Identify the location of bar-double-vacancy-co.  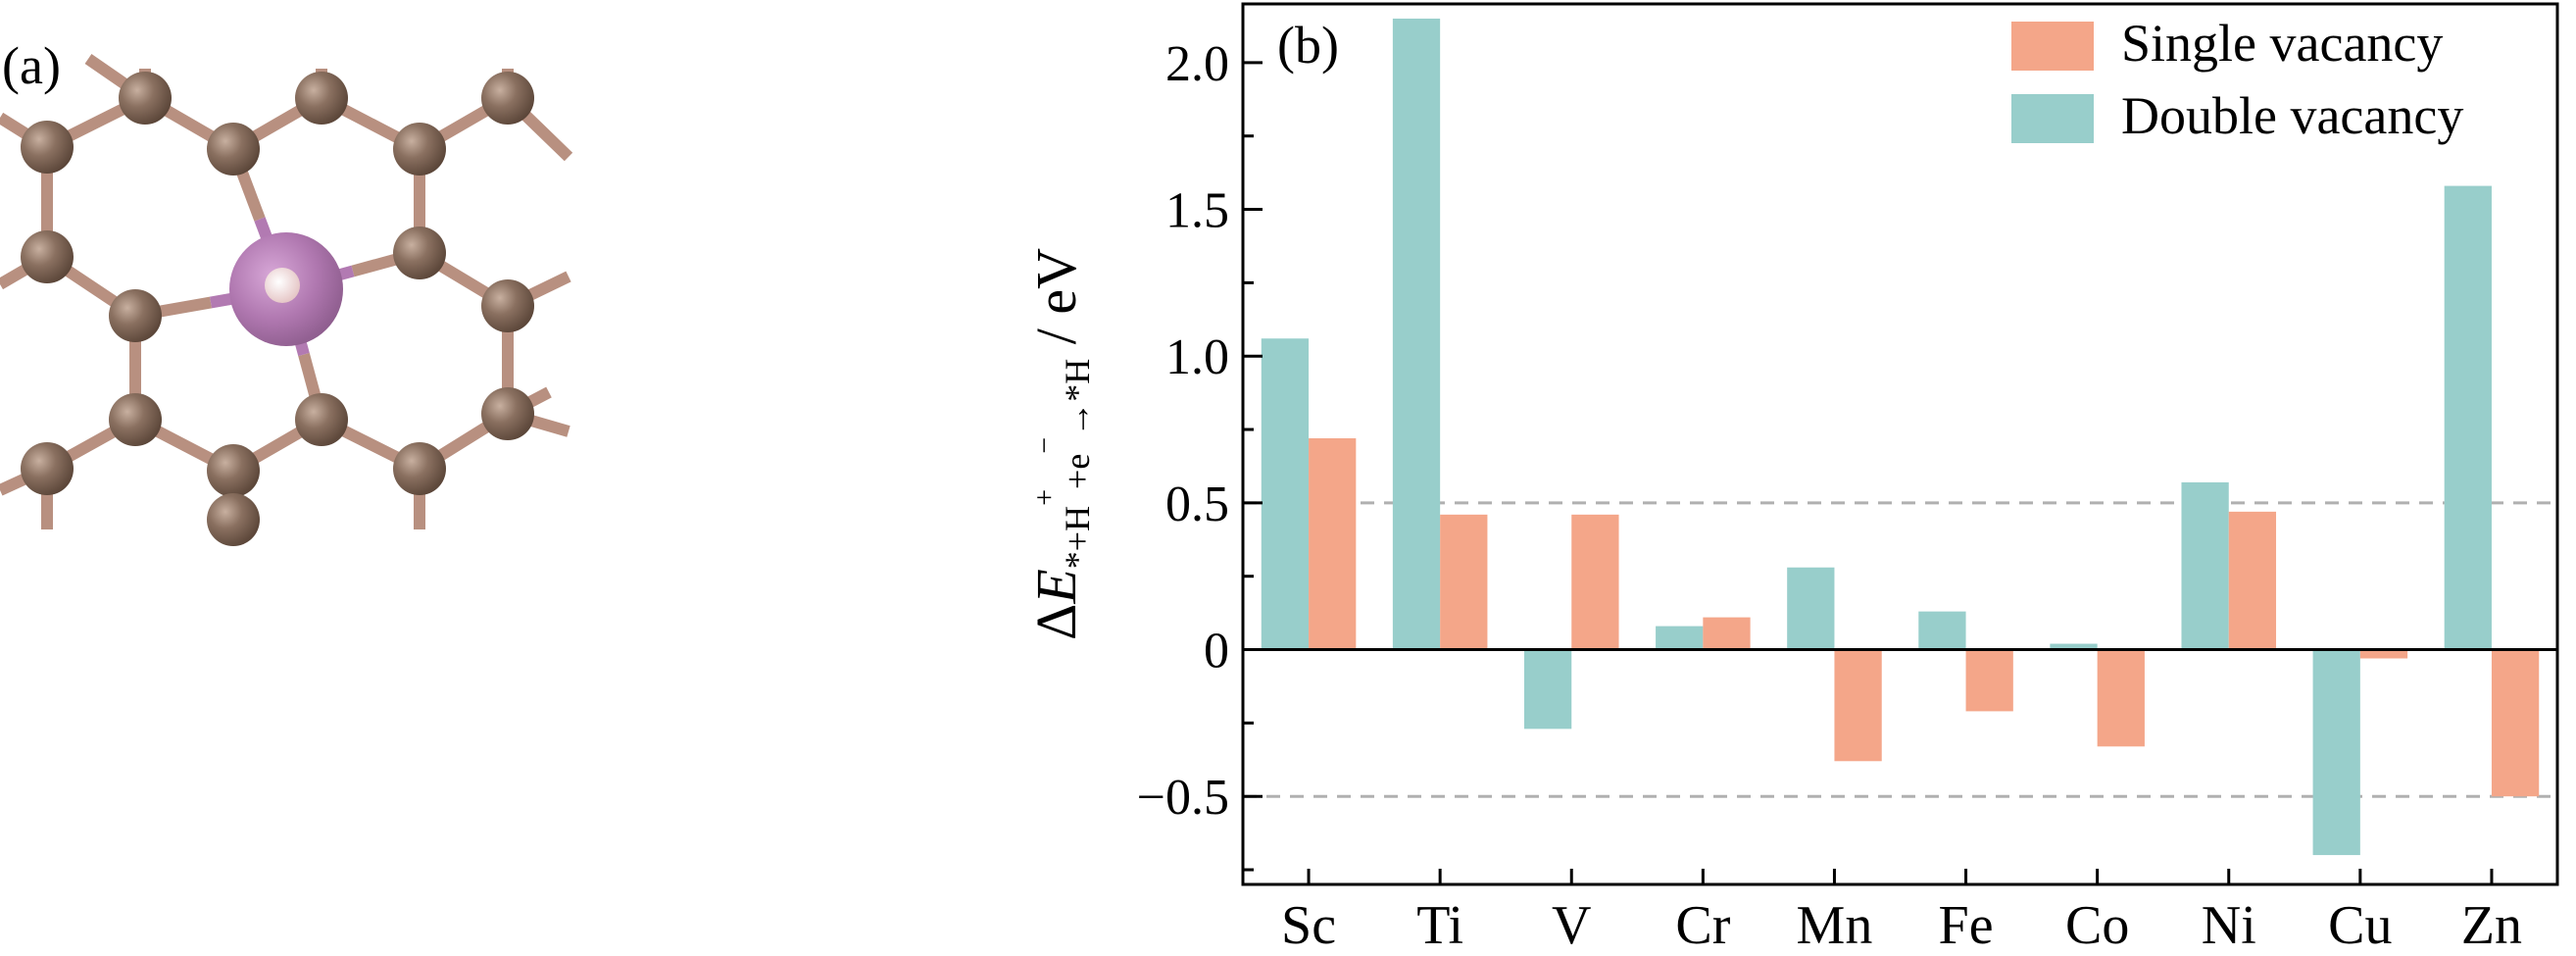
(2074, 646).